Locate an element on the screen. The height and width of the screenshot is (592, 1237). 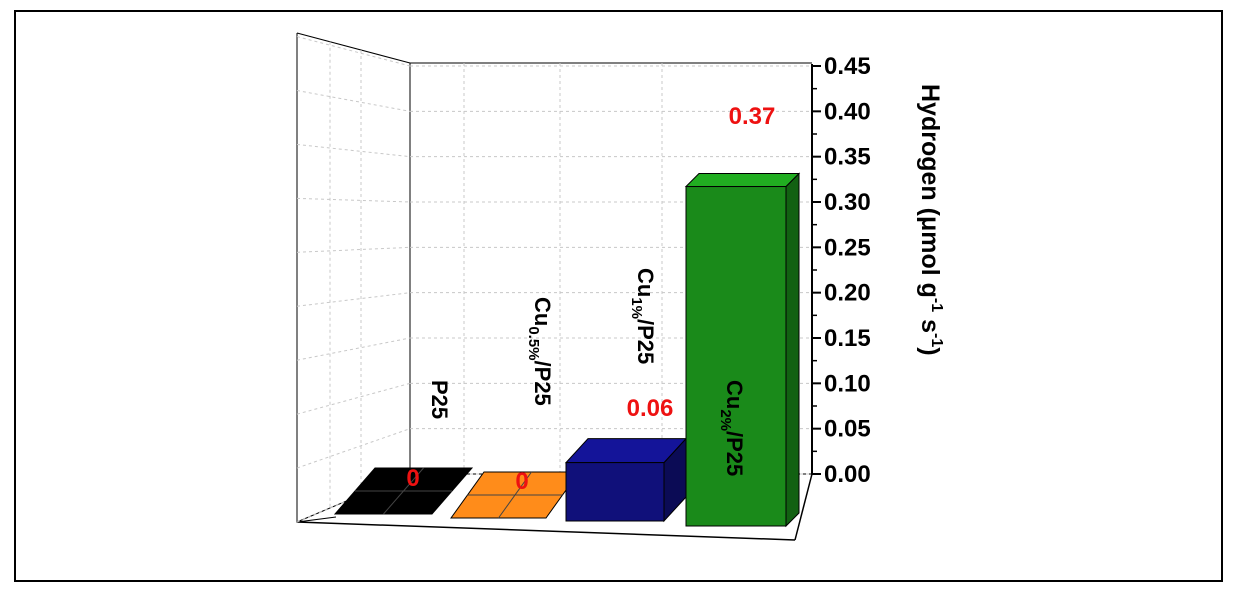
y-title-part-3: -1 is located at coordinates (936, 305).